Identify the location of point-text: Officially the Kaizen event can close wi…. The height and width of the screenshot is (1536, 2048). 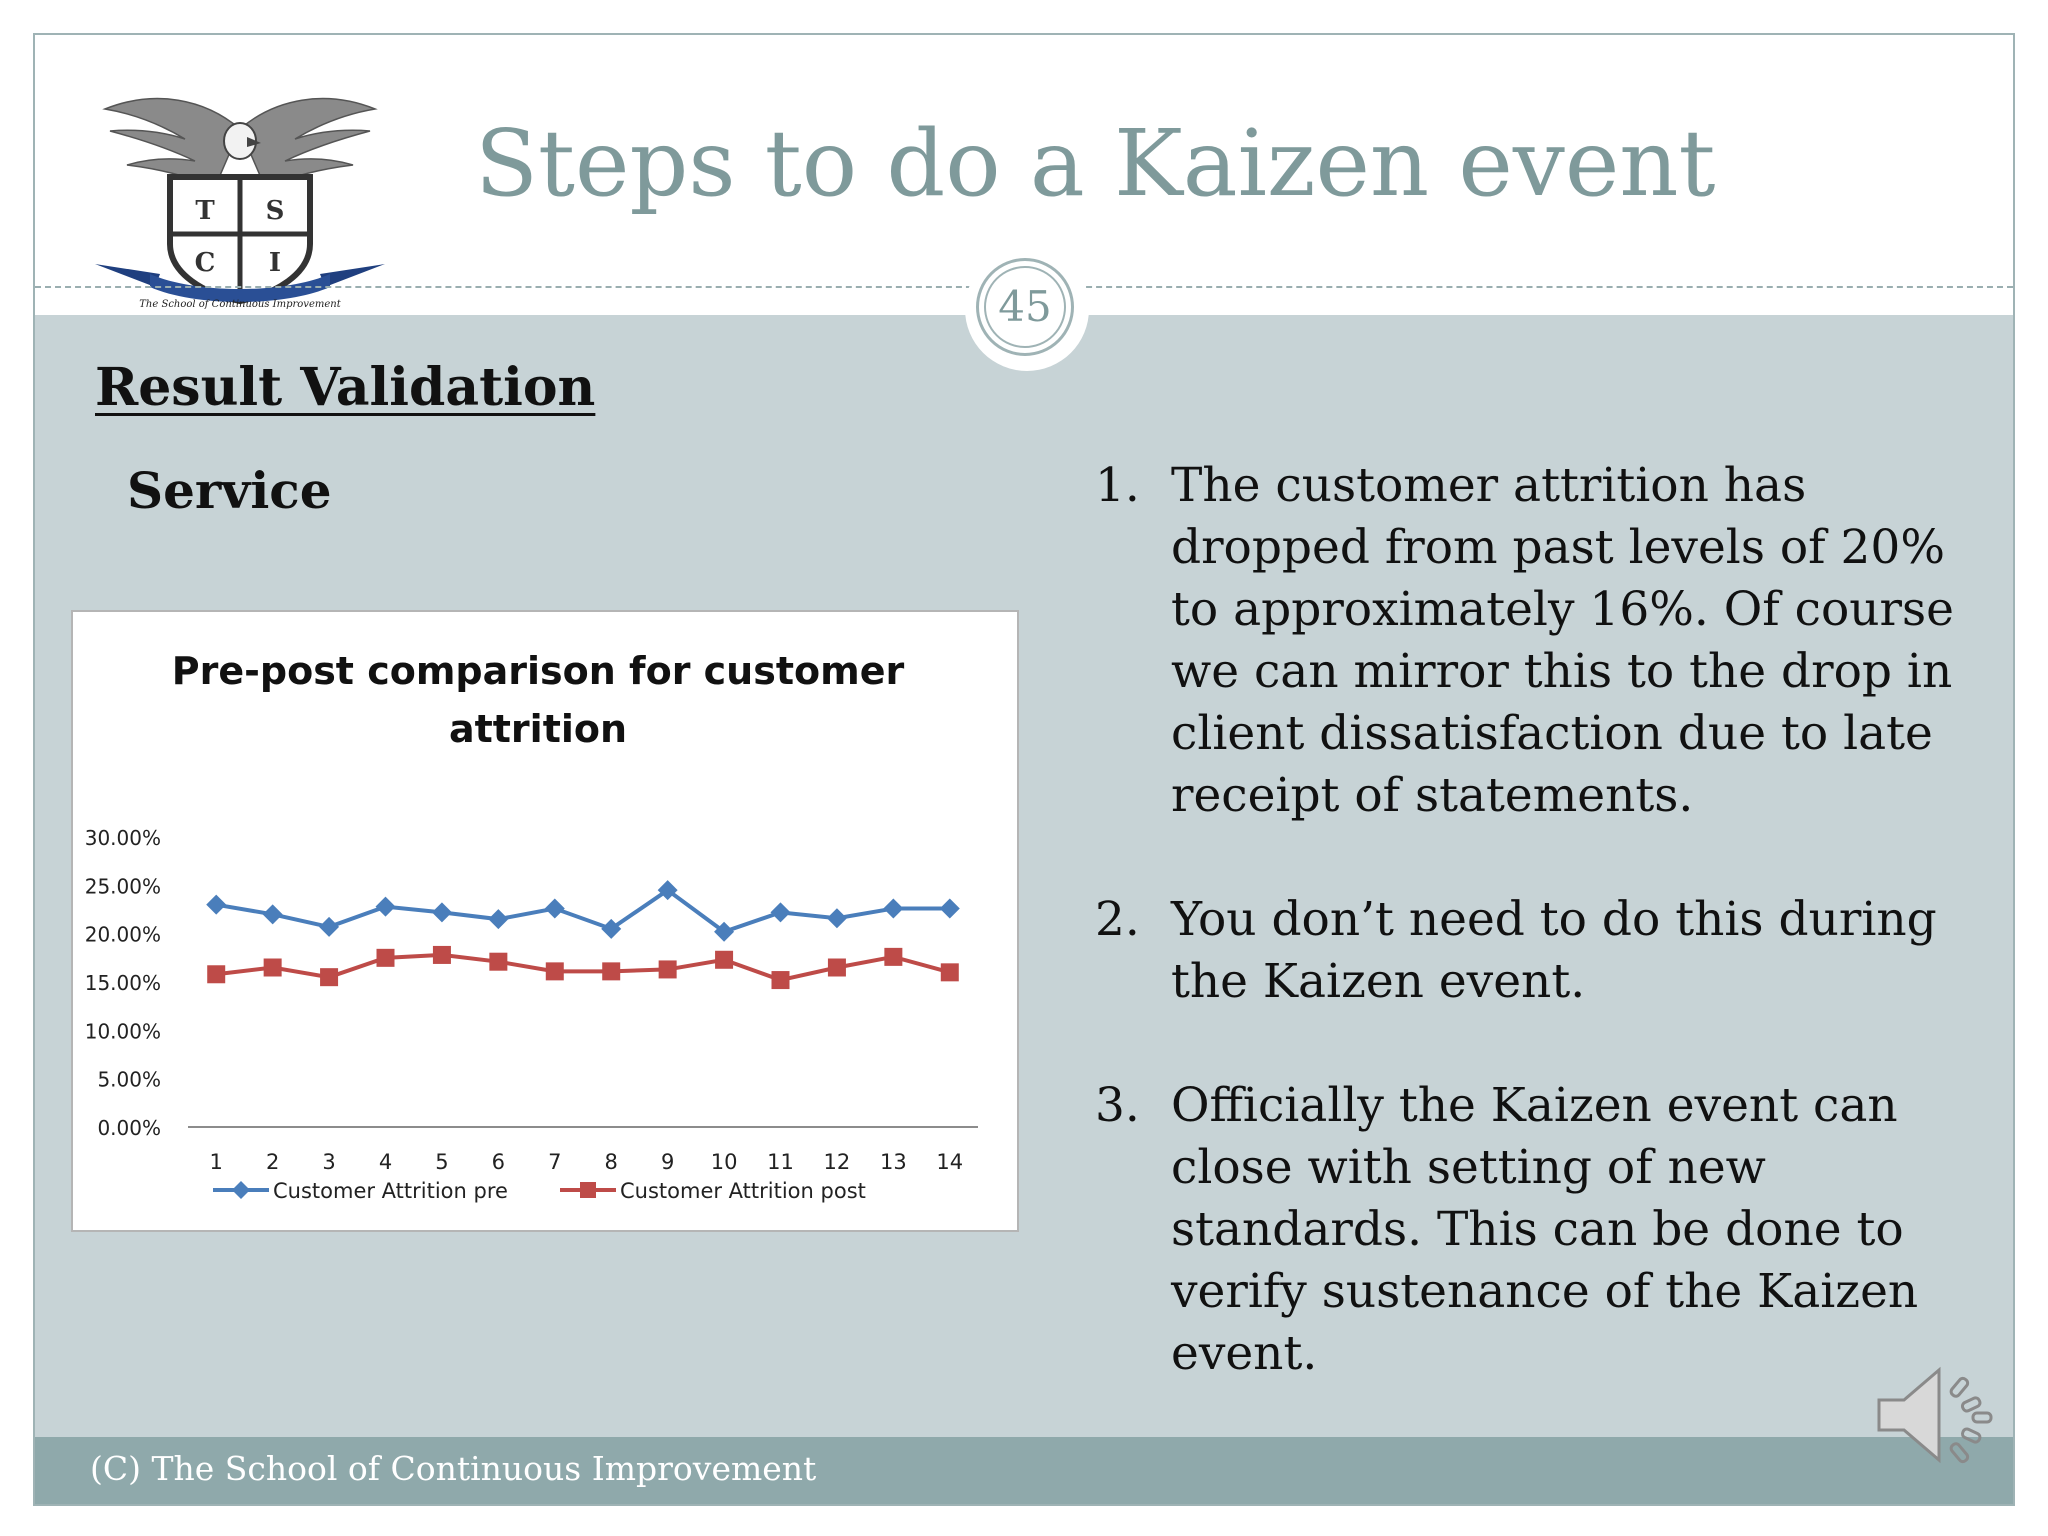
(1545, 1229).